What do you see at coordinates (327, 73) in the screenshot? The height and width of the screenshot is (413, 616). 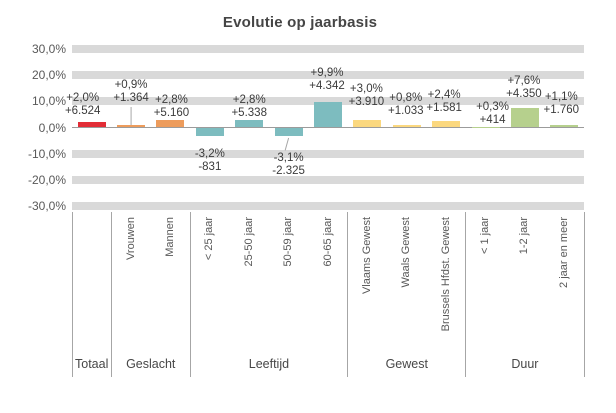 I see `data-label-pct: +9,9%` at bounding box center [327, 73].